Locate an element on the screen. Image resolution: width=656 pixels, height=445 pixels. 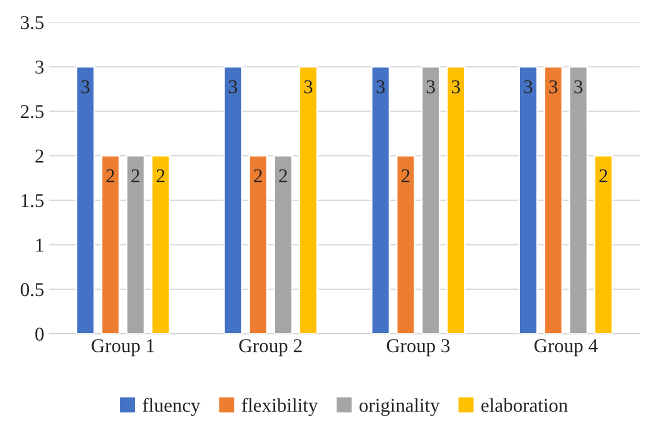
y-tick-label: 3.5 is located at coordinates (32, 23).